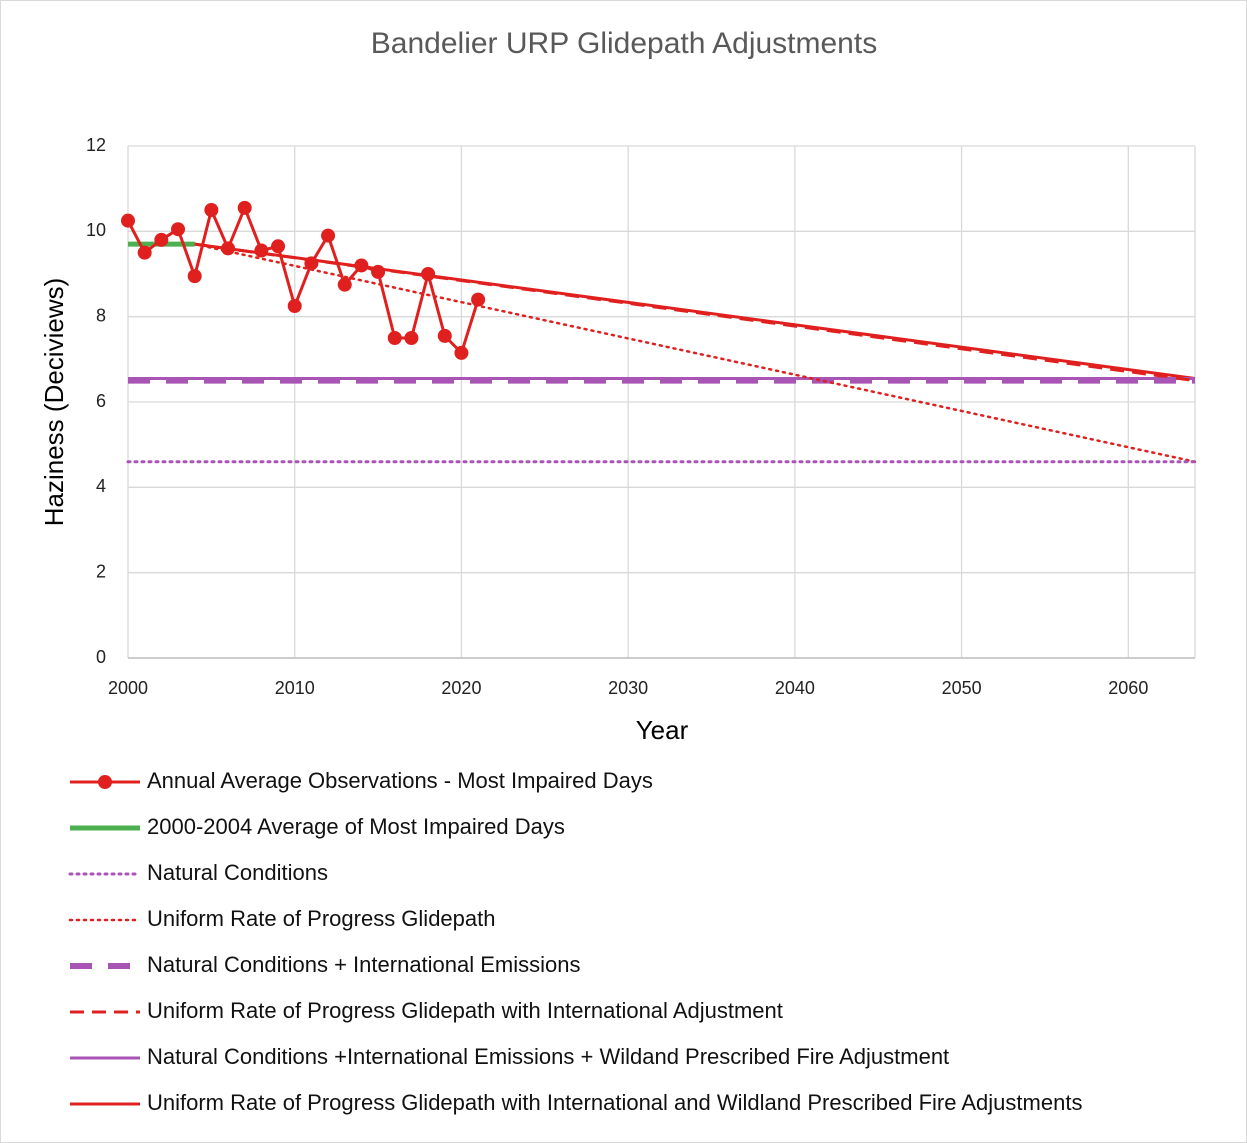 The image size is (1247, 1143). I want to click on y-axis-label: Haziness (Deciviews), so click(54, 402).